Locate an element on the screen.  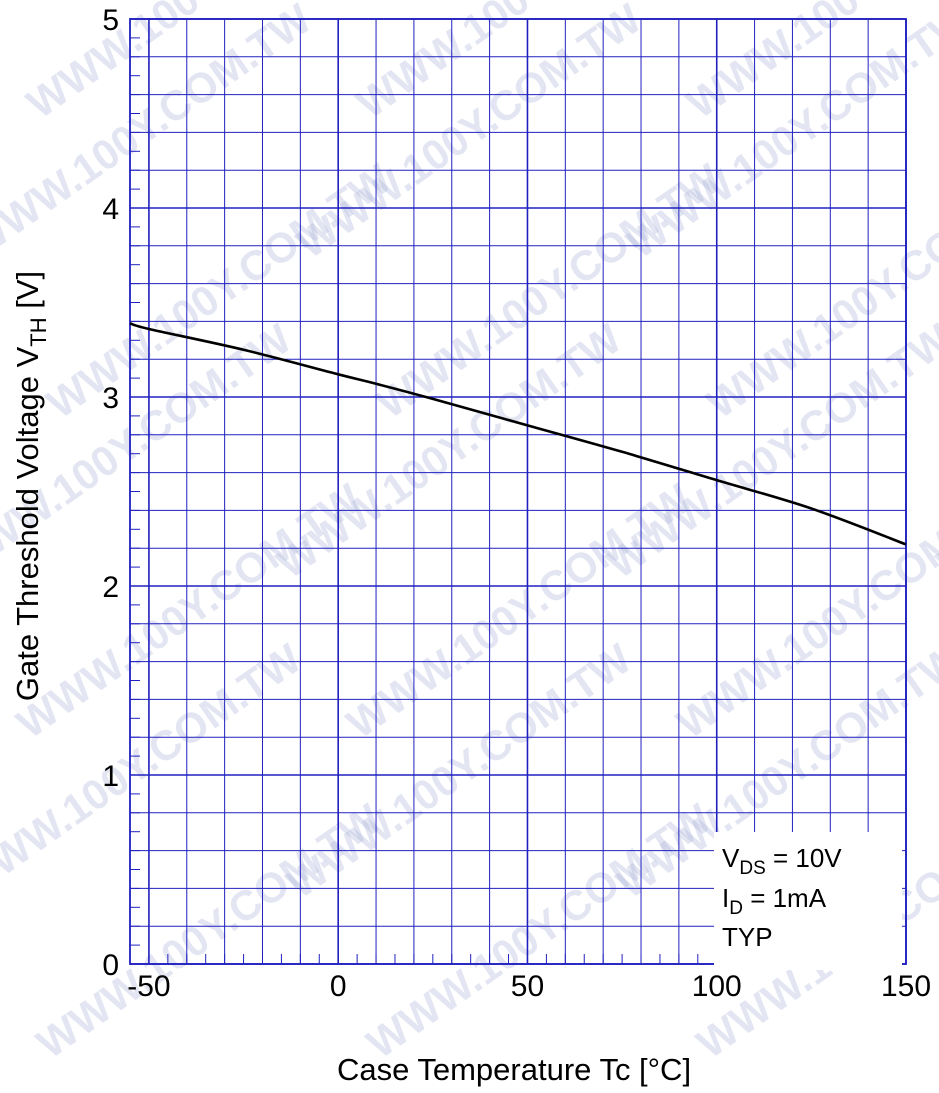
annotation-id: ID = 1mA is located at coordinates (774, 901).